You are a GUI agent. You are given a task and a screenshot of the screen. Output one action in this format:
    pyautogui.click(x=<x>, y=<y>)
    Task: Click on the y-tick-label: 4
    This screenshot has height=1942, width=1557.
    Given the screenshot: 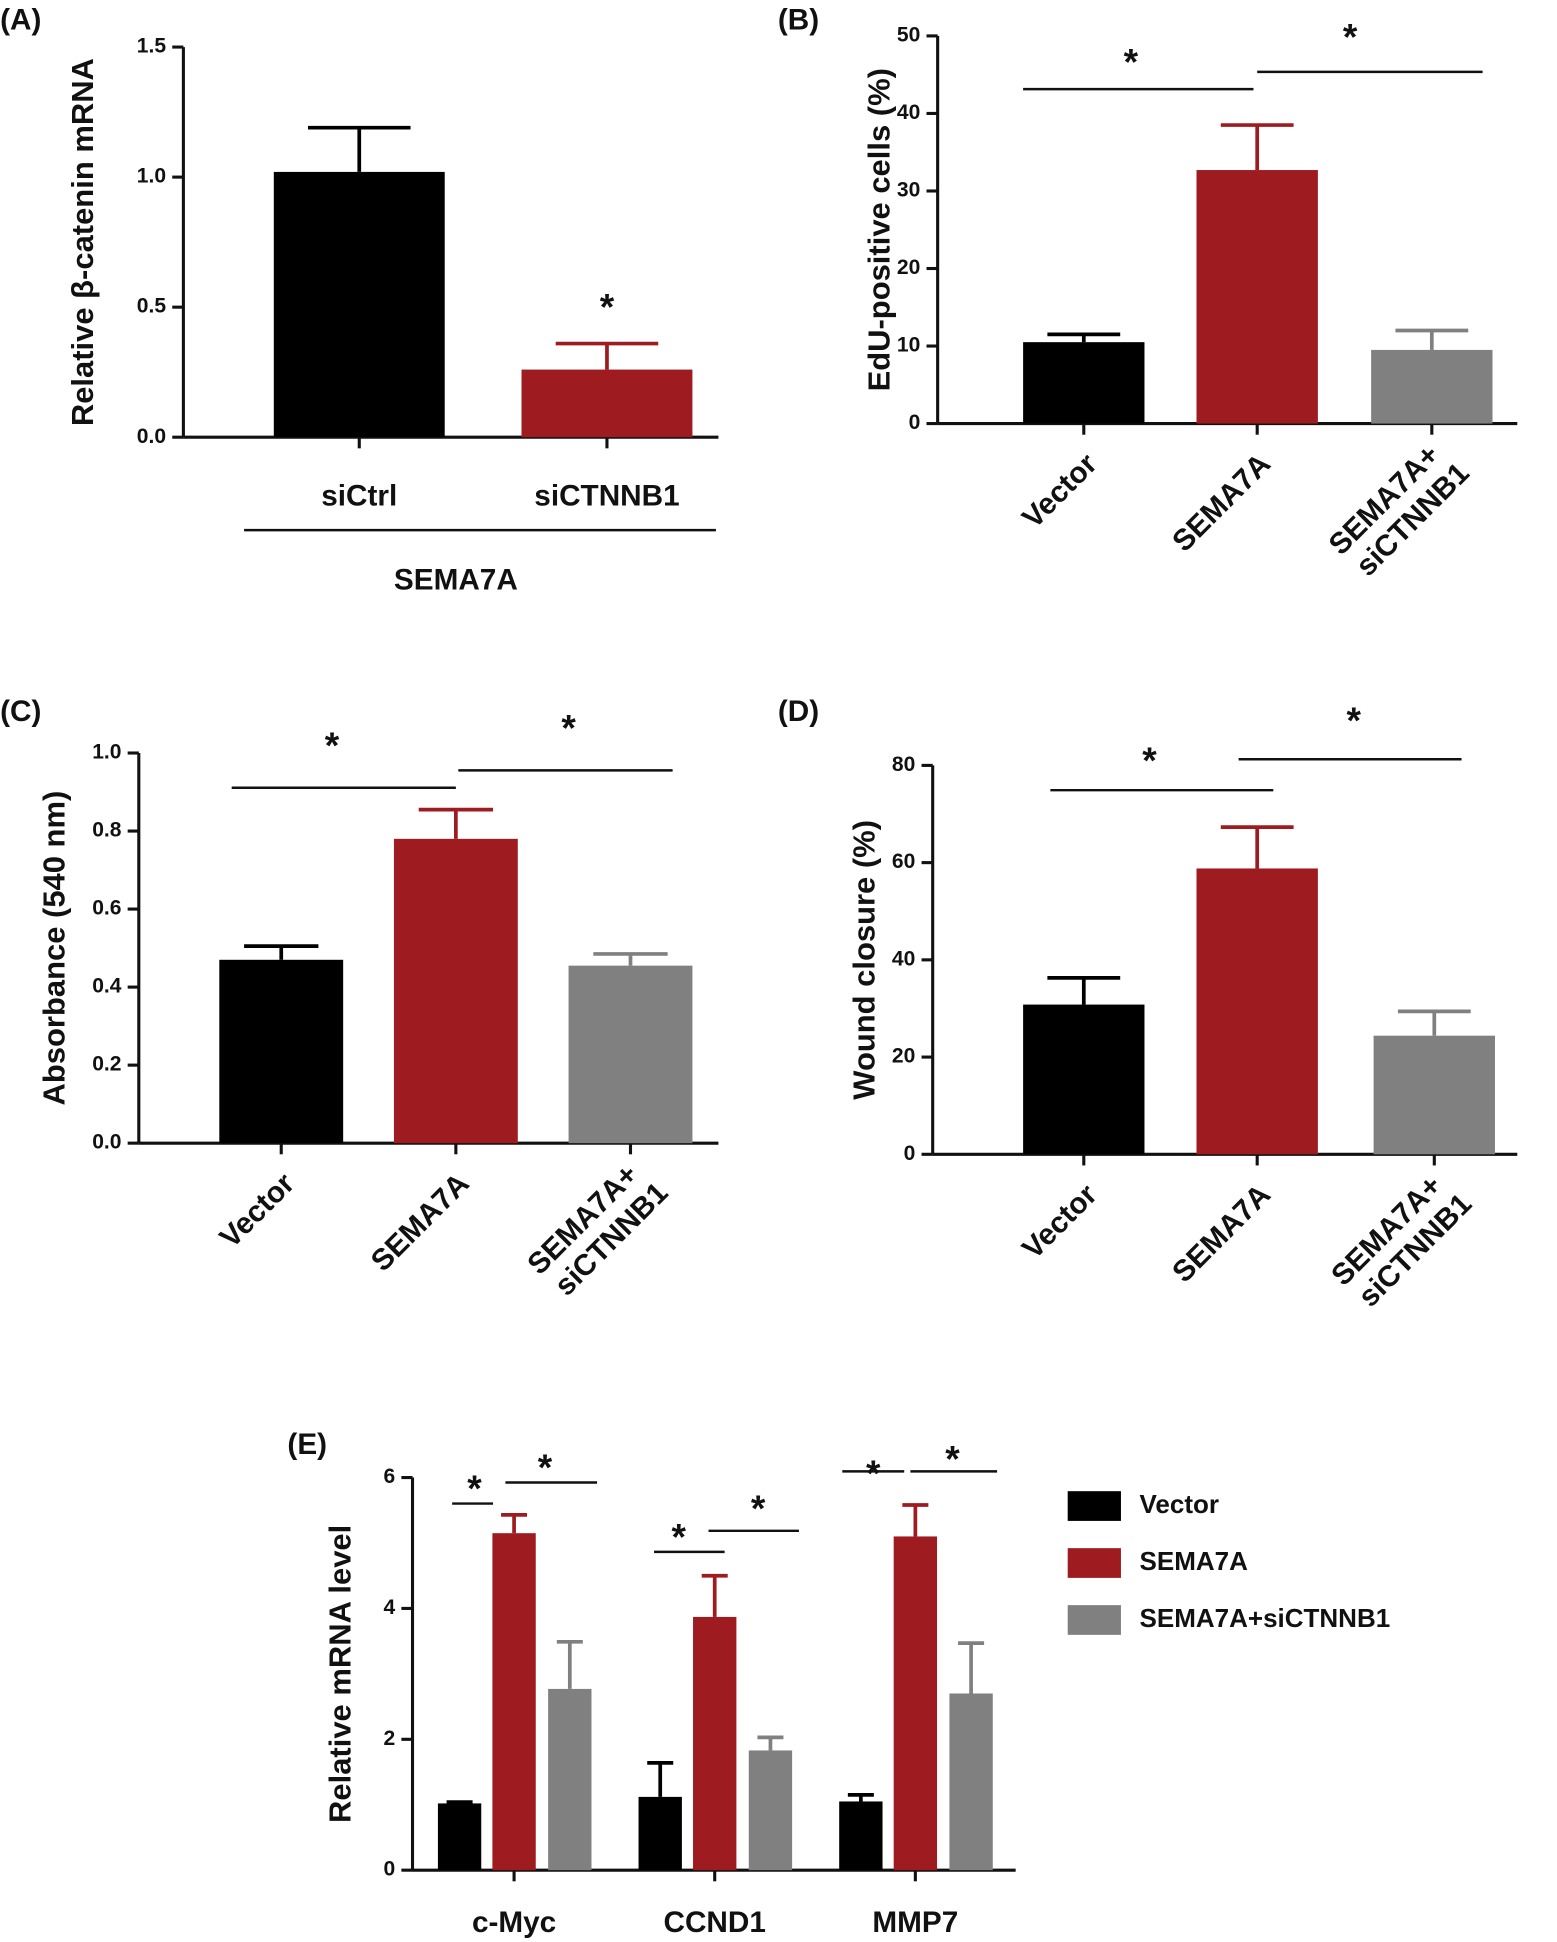 What is the action you would take?
    pyautogui.click(x=389, y=1607)
    